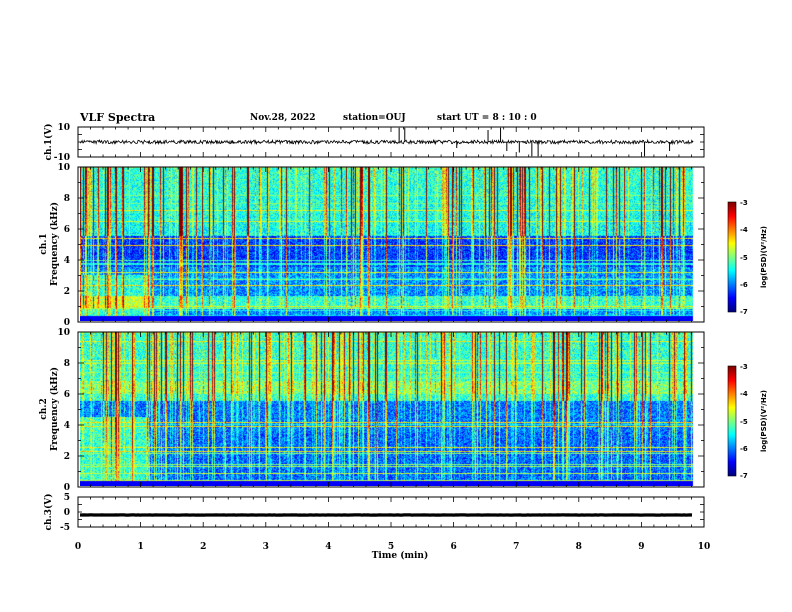 The image size is (792, 612). What do you see at coordinates (67, 426) in the screenshot?
I see `ch2-spec-ytick-4: 4` at bounding box center [67, 426].